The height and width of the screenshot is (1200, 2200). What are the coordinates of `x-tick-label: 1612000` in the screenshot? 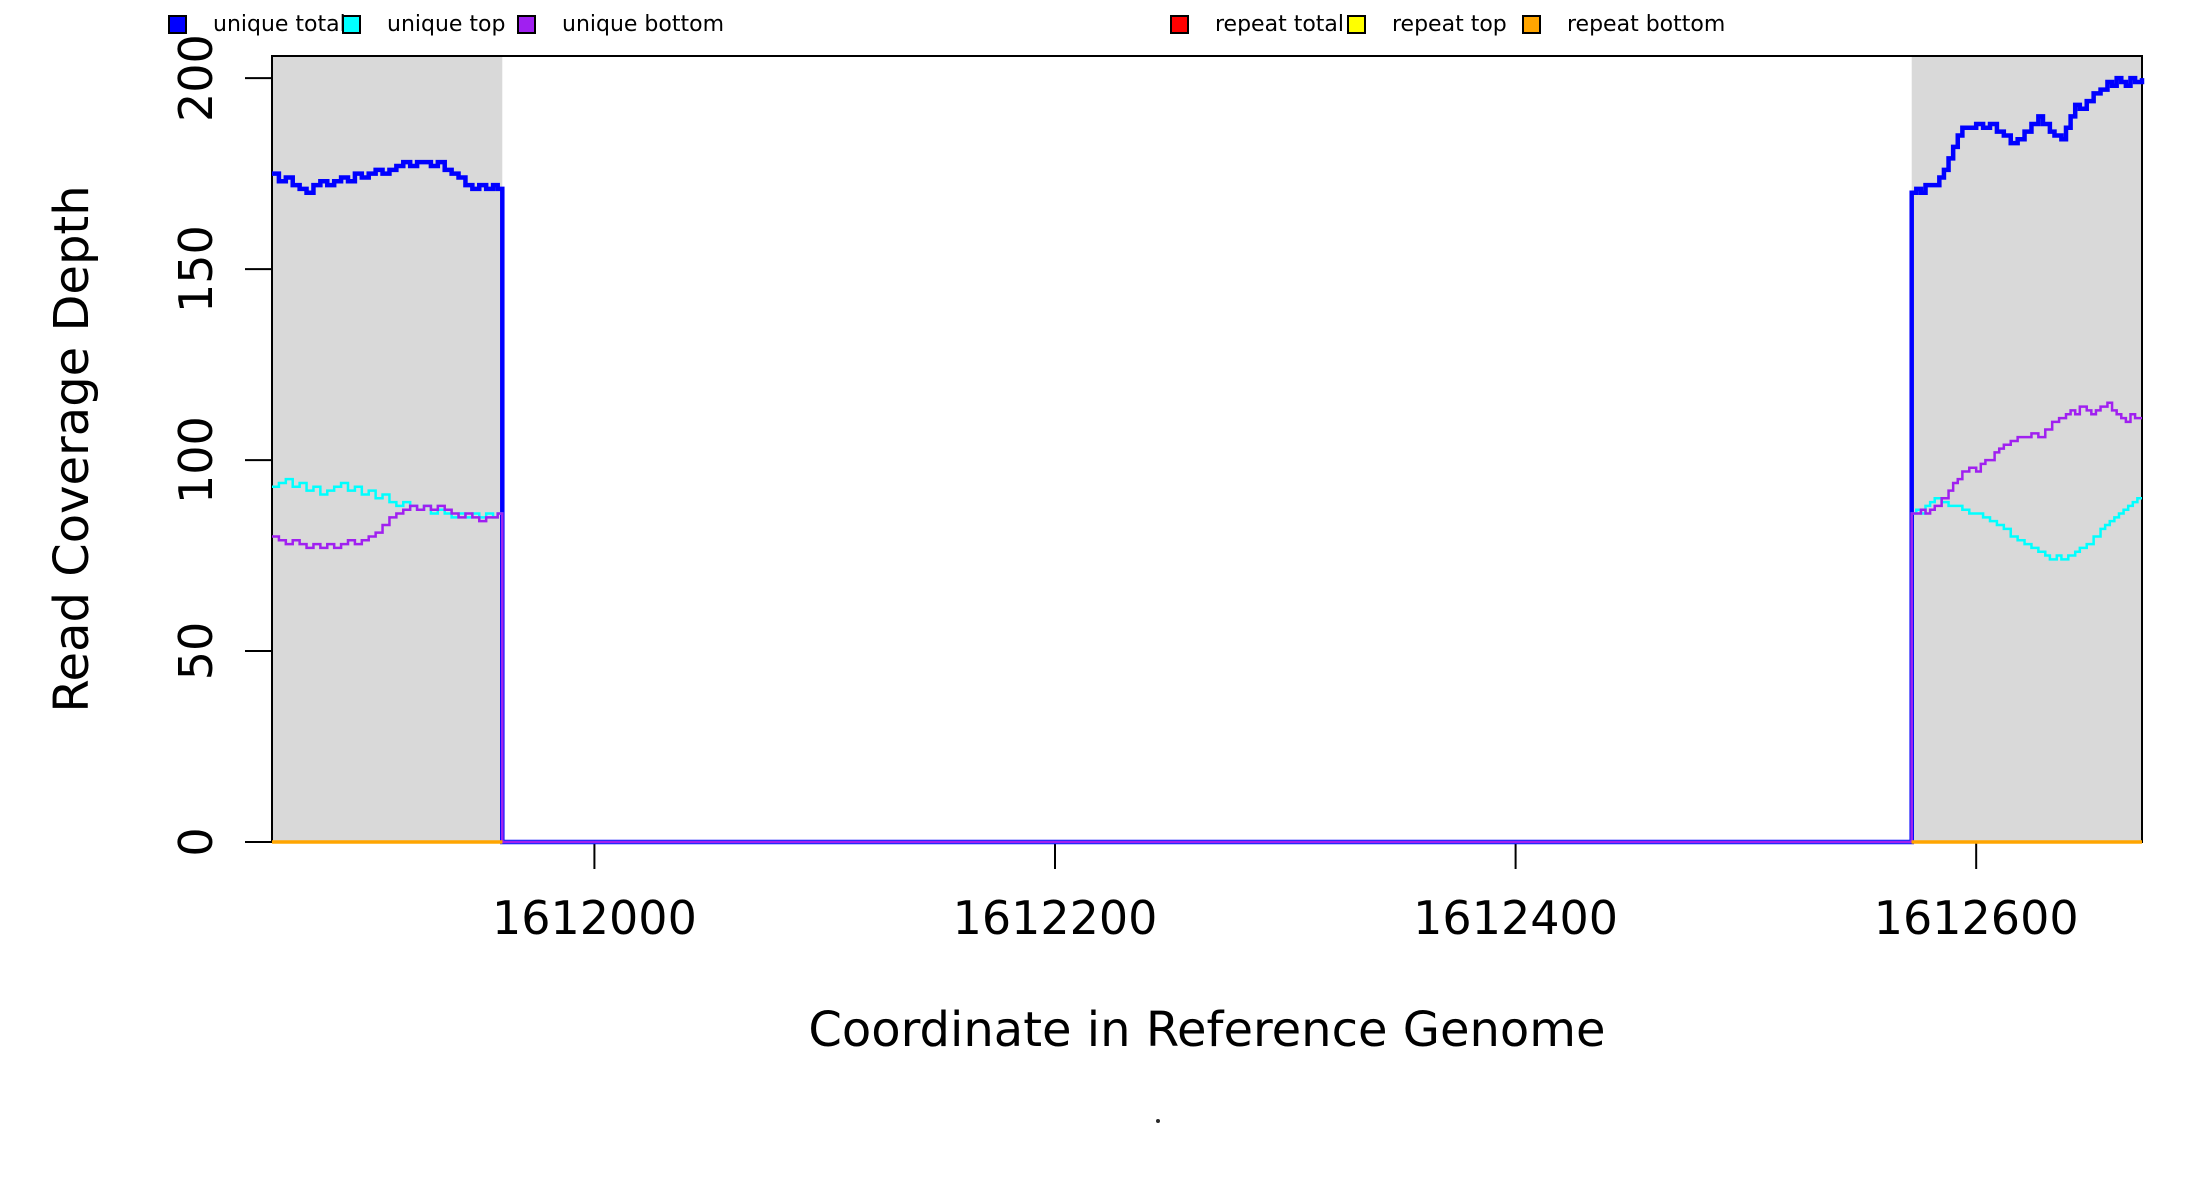 It's located at (594, 918).